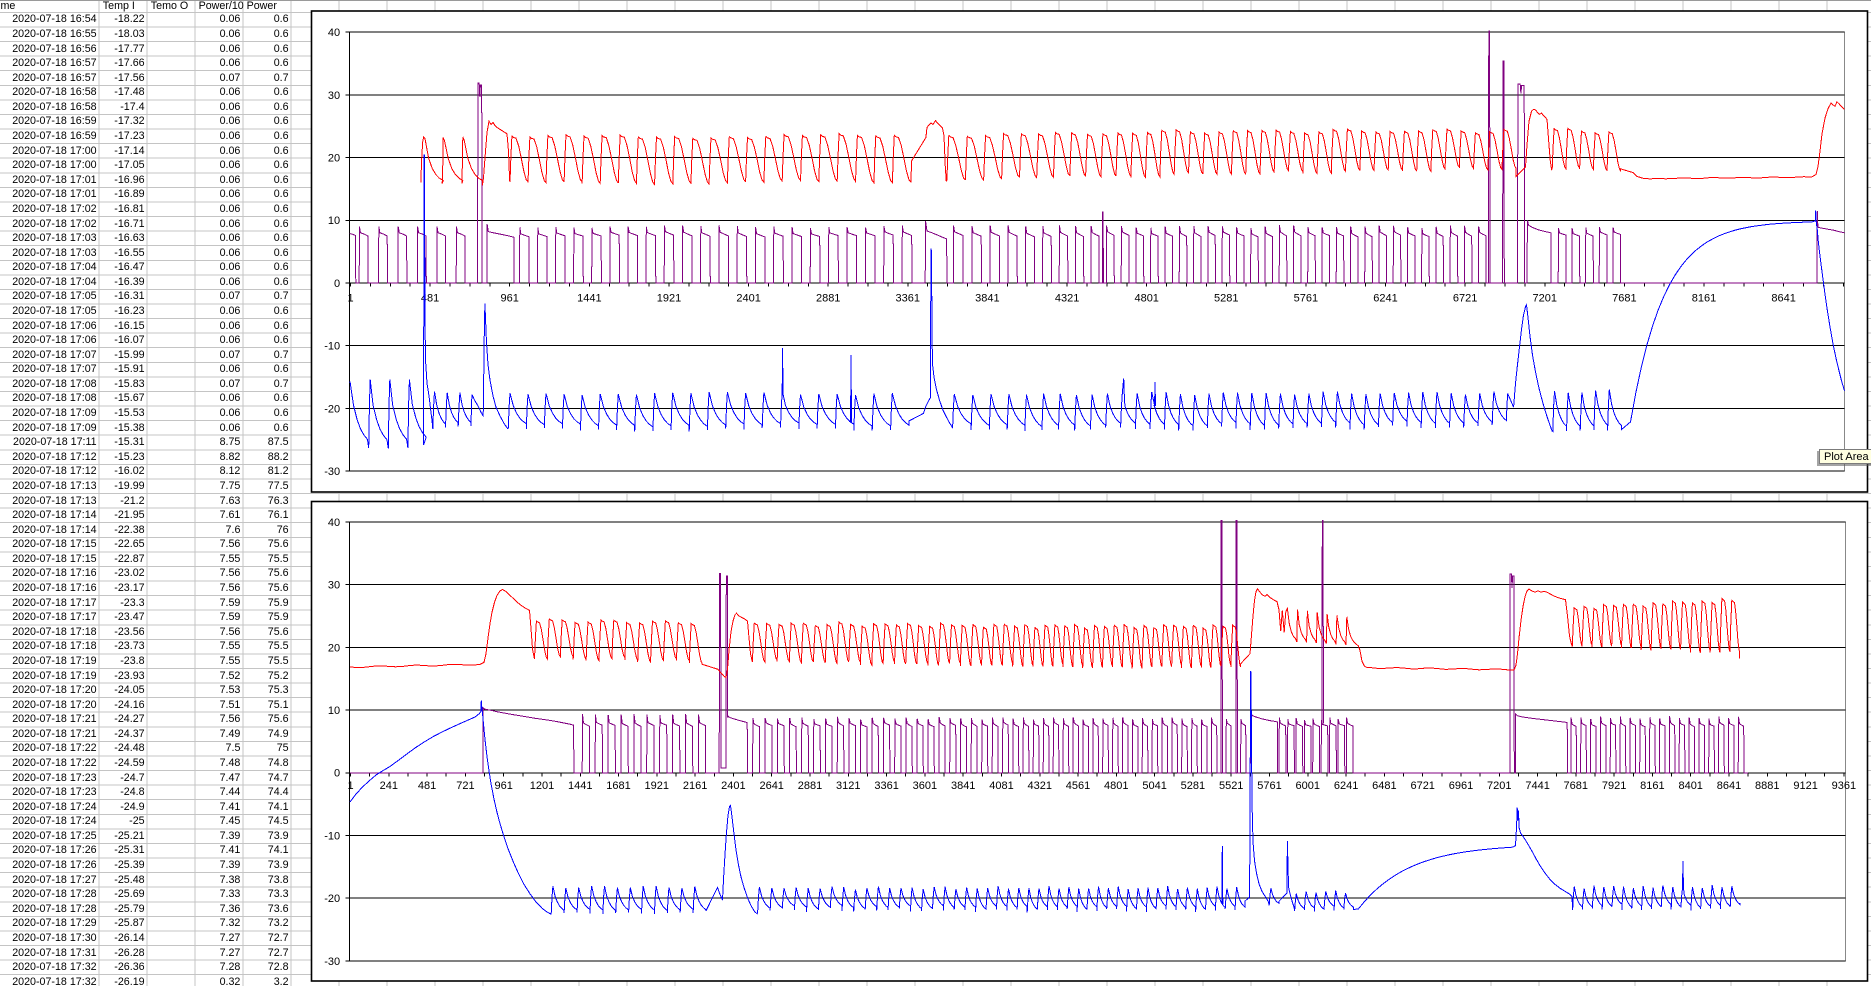 This screenshot has width=1871, height=989. Describe the element at coordinates (695, 786) in the screenshot. I see `svg-text: 2161` at that location.